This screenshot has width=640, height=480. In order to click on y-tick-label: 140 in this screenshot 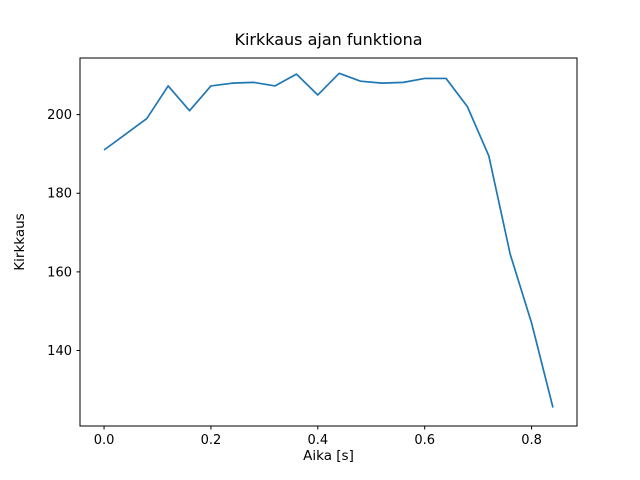, I will do `click(59, 351)`.